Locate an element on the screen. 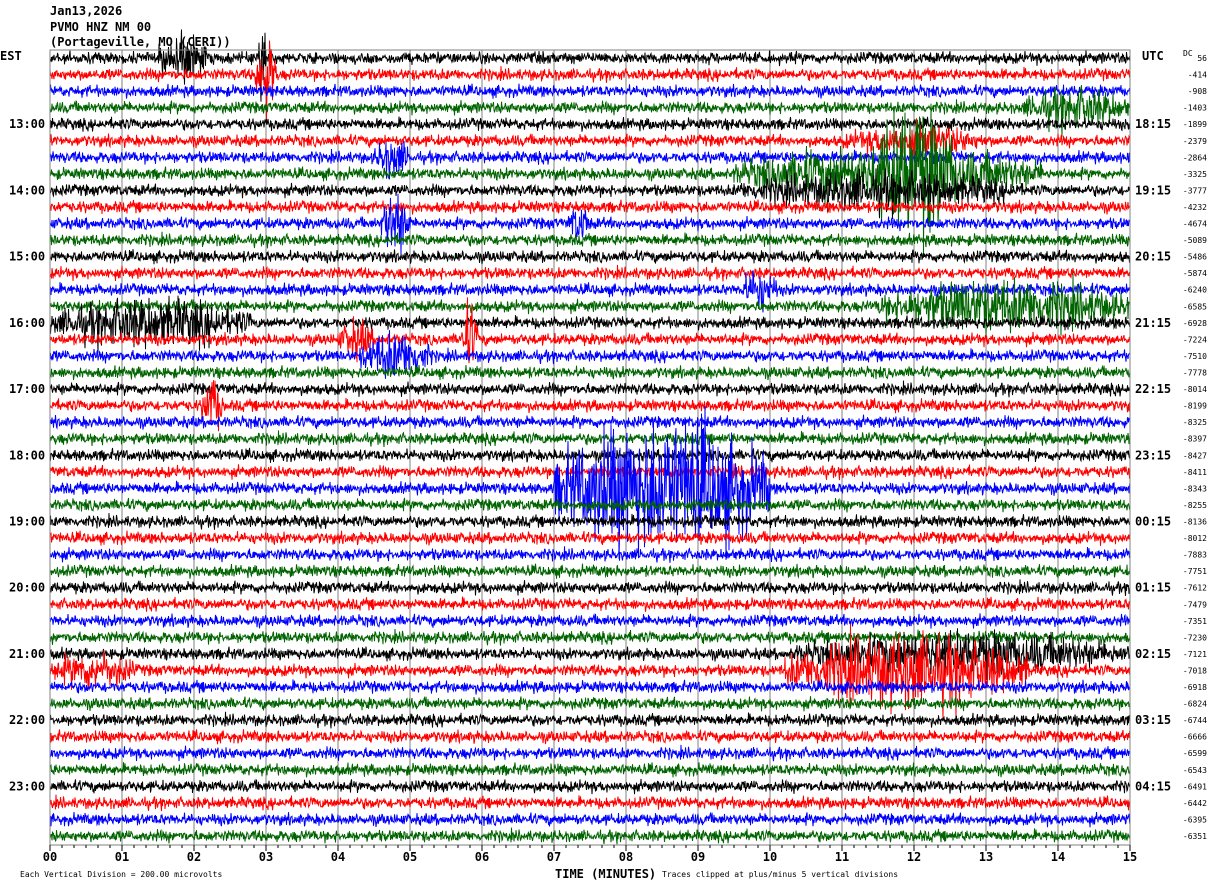 The image size is (1210, 886). x-tick-label: 10 is located at coordinates (770, 857).